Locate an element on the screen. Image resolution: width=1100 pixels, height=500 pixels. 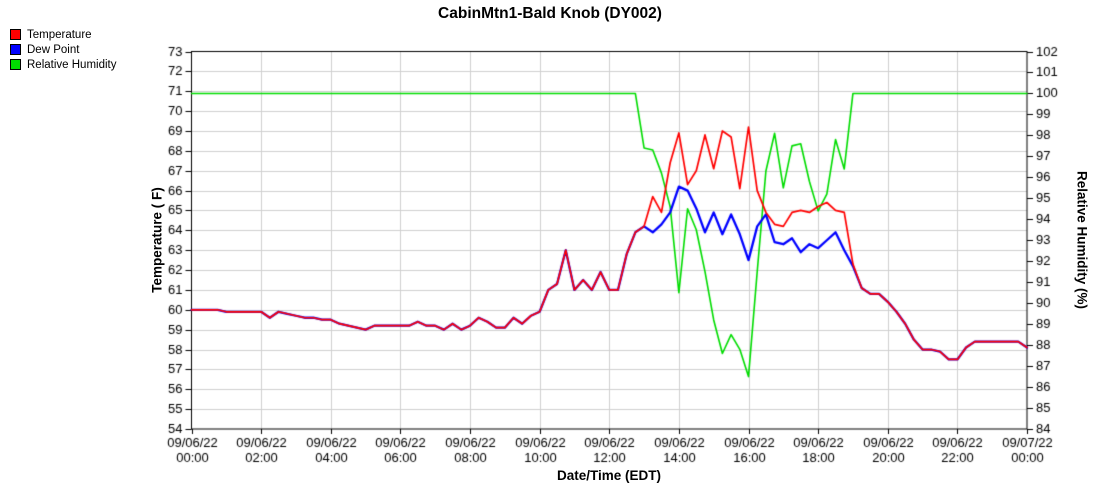
dew-point-swatch-icon is located at coordinates (15, 49).